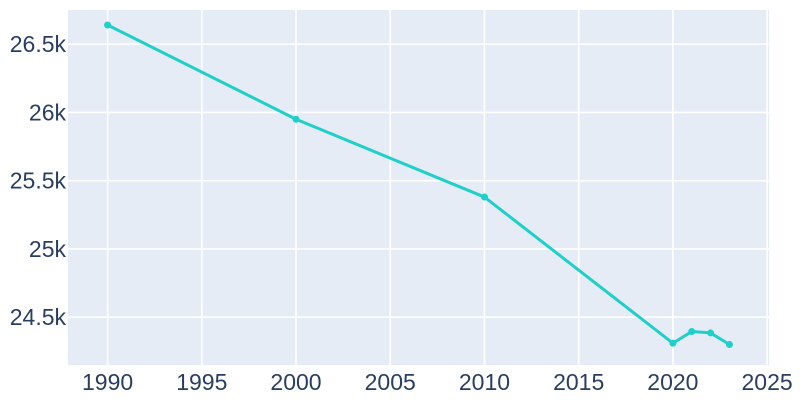  I want to click on x-tick-label: 1995, so click(201, 382).